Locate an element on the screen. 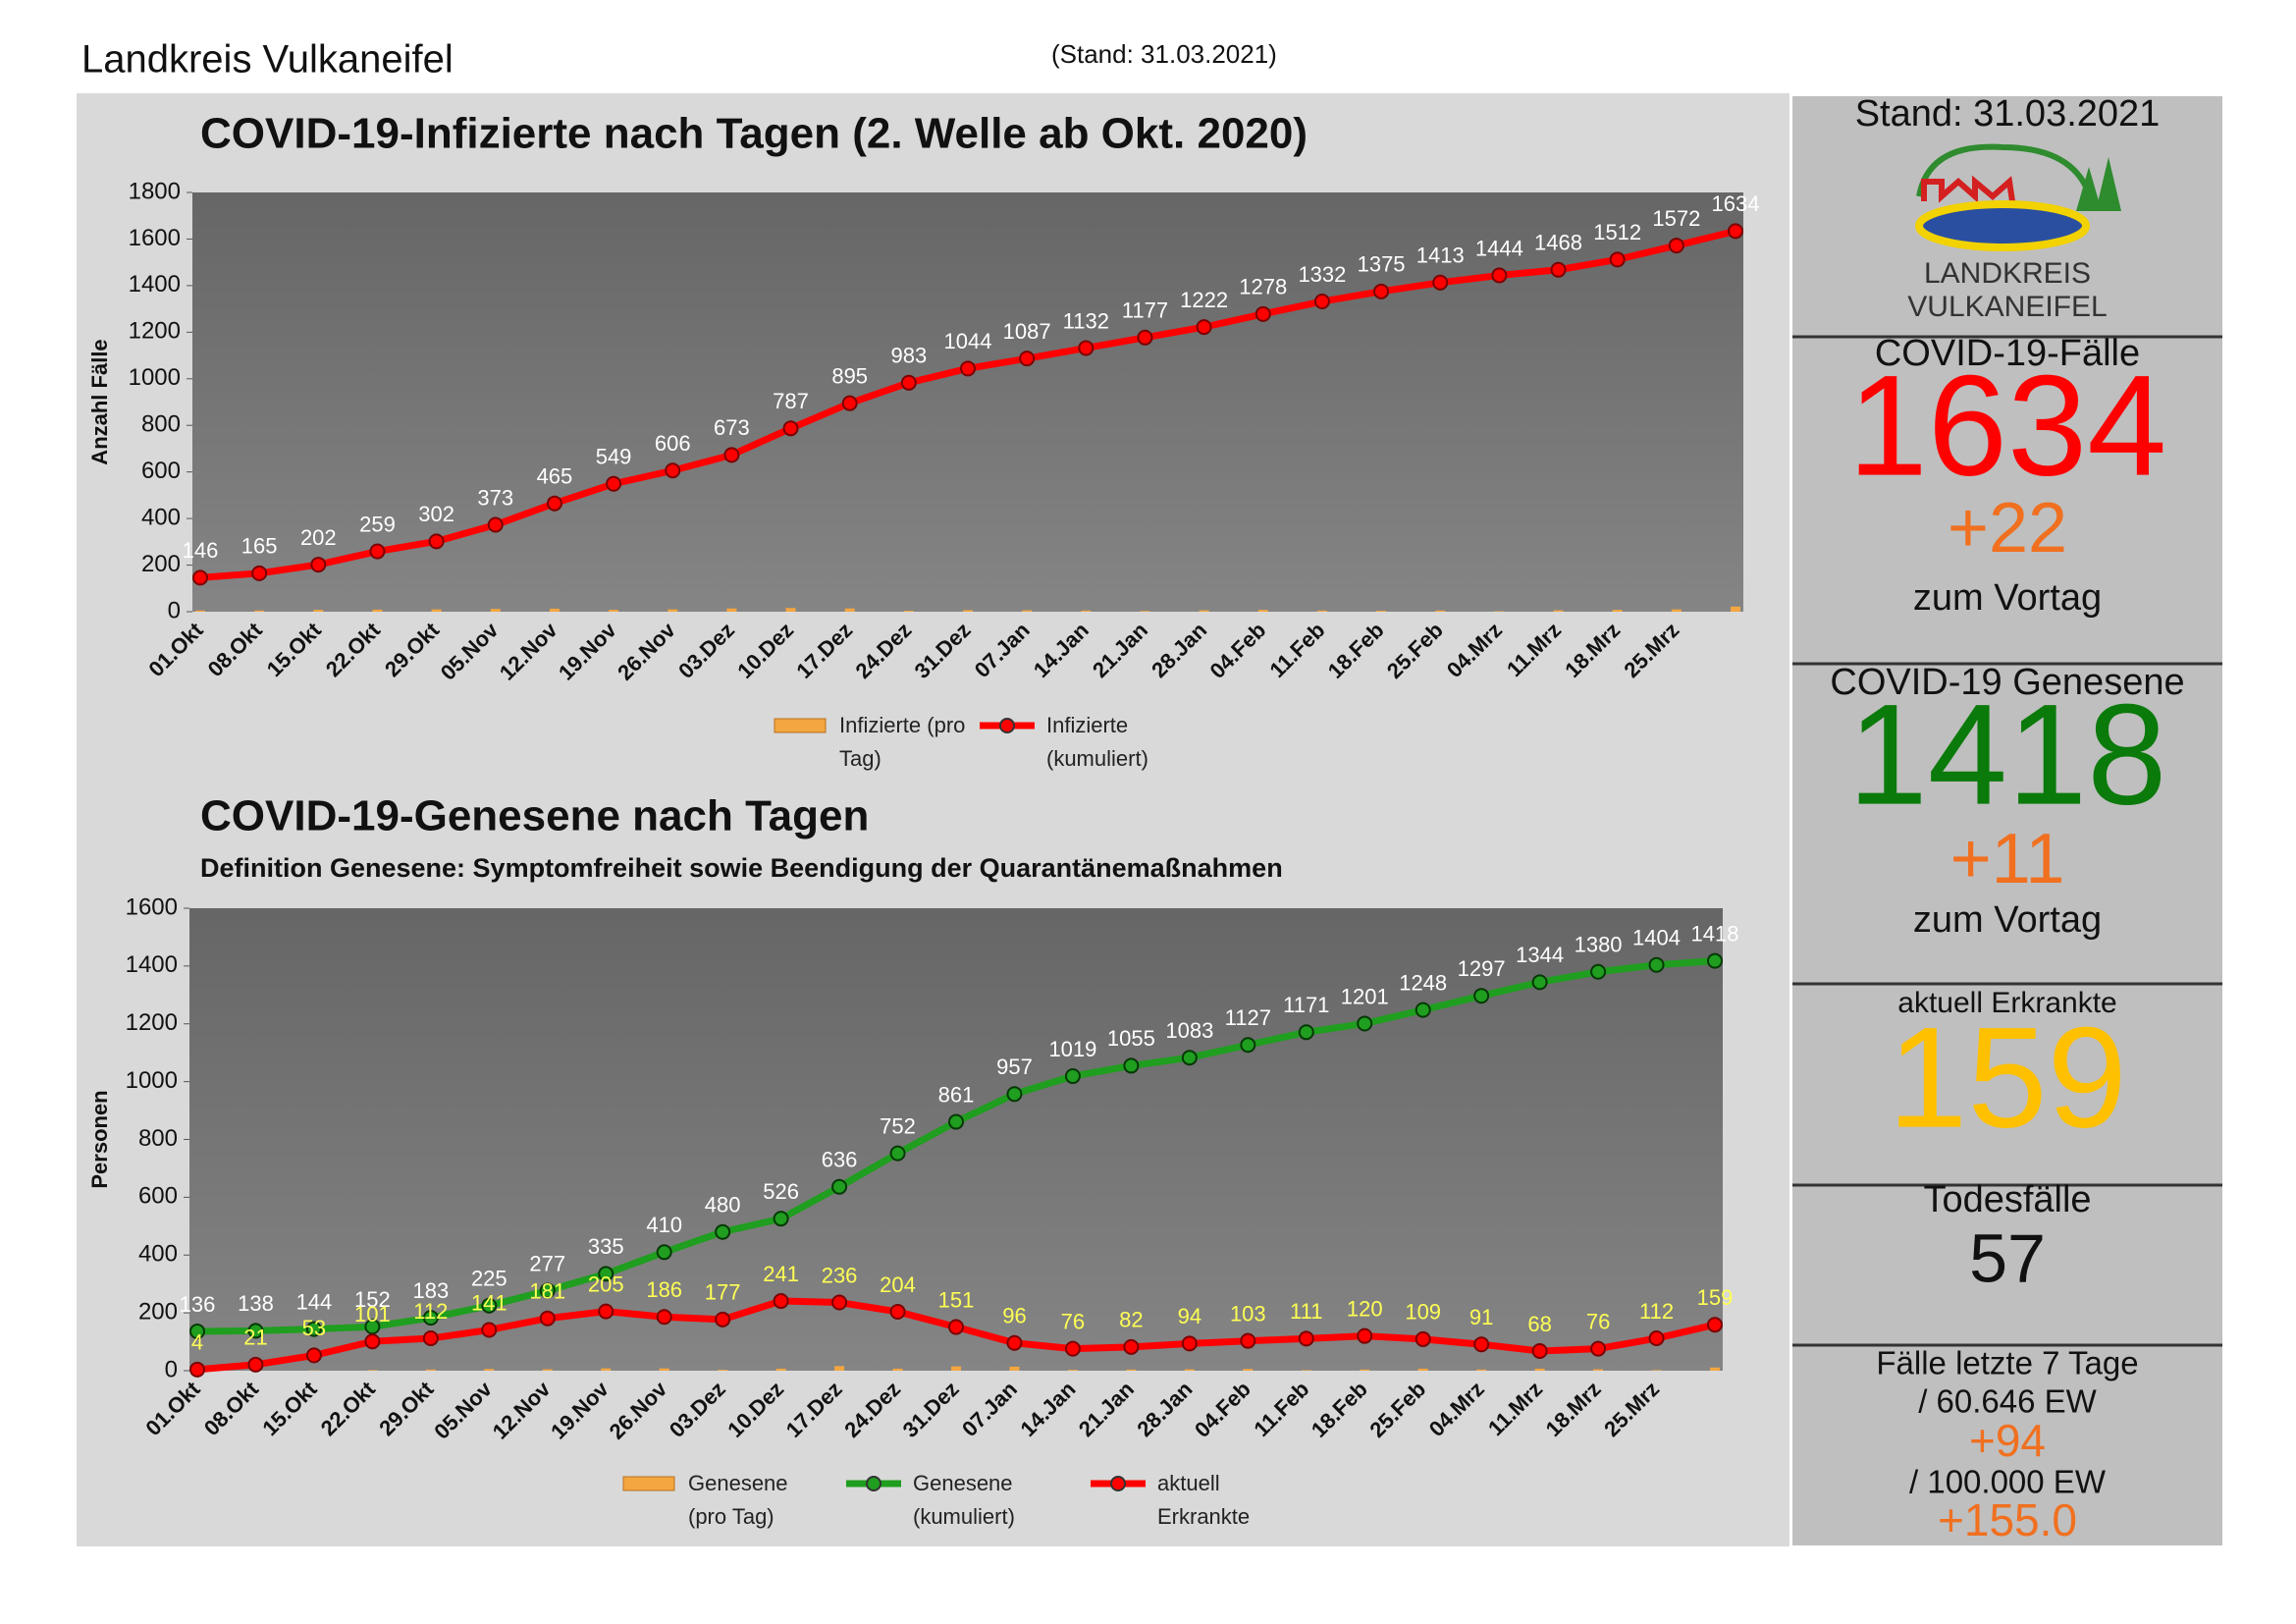 This screenshot has width=2296, height=1624. legend-item: Infizierte (pro Tag) is located at coordinates (871, 742).